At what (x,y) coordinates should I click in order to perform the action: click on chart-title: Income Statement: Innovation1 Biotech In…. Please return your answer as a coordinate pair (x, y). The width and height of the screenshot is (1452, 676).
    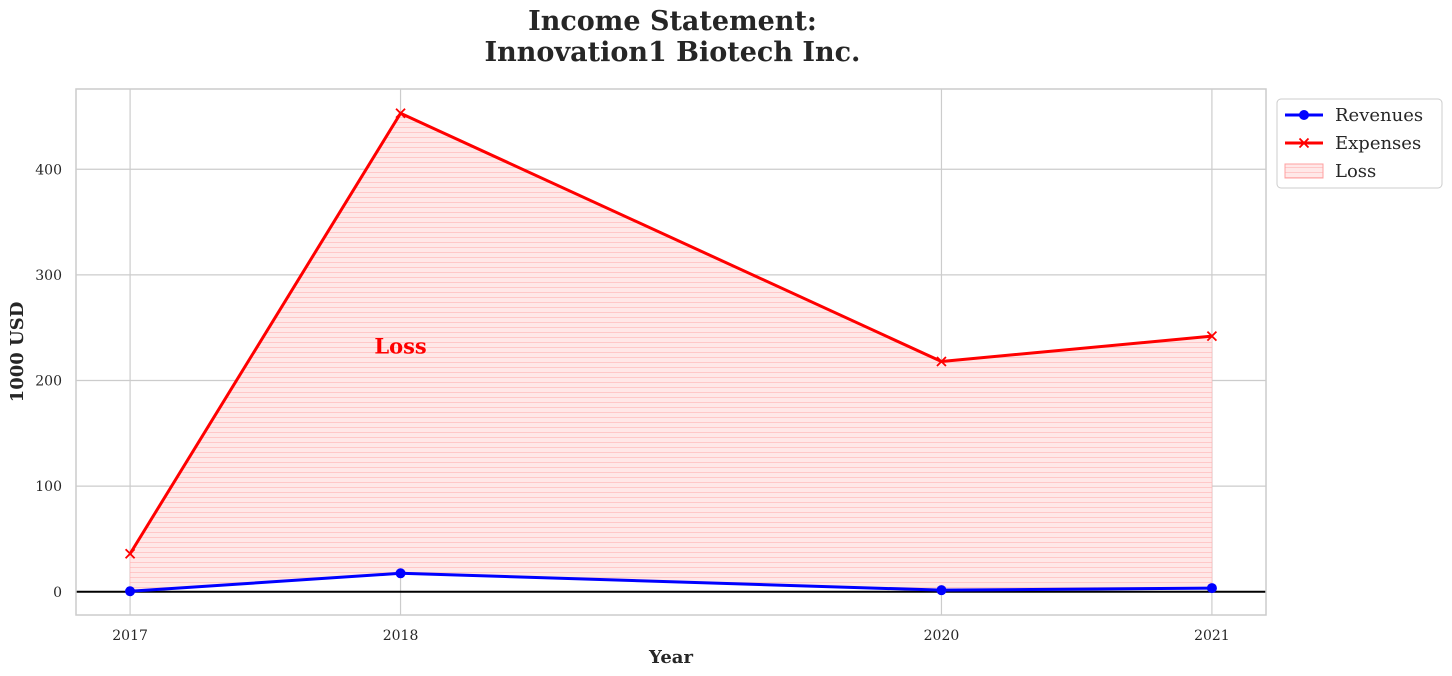
    Looking at the image, I should click on (672, 37).